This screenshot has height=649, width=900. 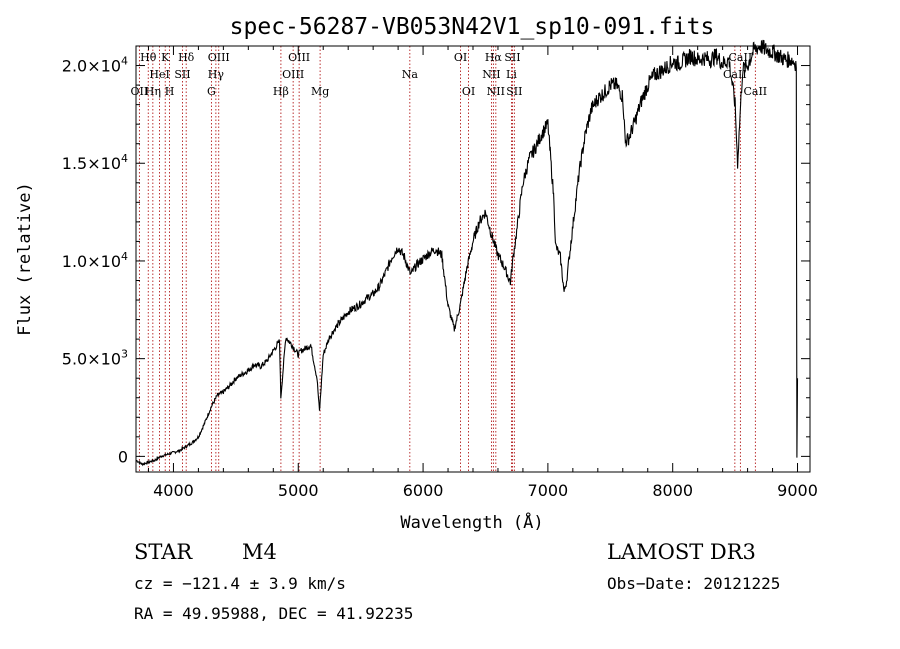 What do you see at coordinates (472, 27) in the screenshot?
I see `chart-title: spec-56287-VB053N42V1_sp10-091.fits` at bounding box center [472, 27].